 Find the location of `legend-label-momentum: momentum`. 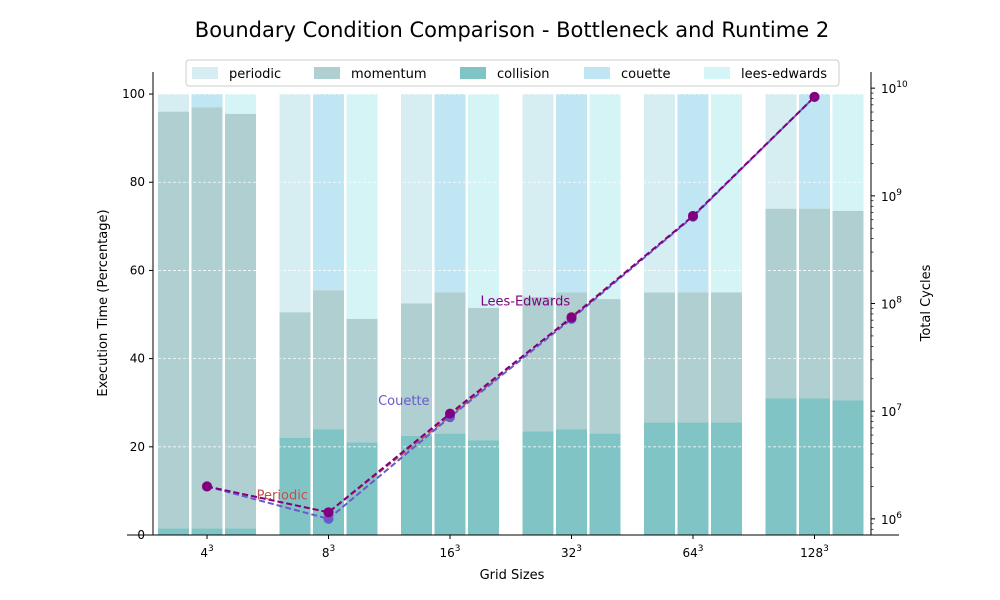

legend-label-momentum: momentum is located at coordinates (389, 74).